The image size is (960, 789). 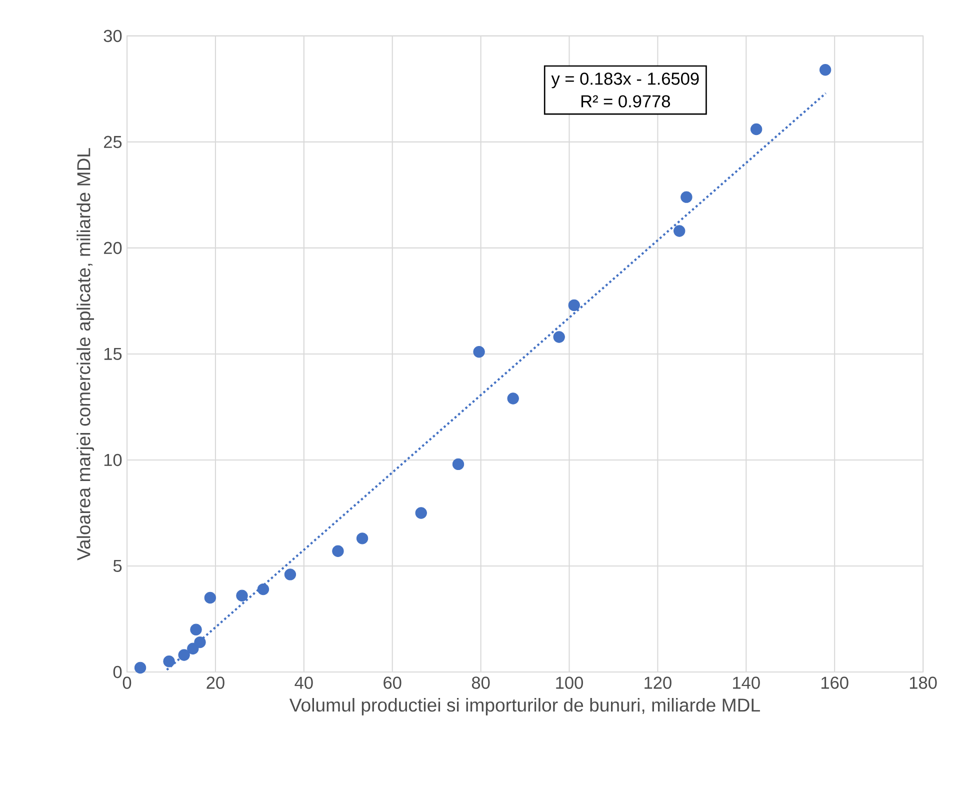 I want to click on y-tick-label: 25, so click(x=113, y=142).